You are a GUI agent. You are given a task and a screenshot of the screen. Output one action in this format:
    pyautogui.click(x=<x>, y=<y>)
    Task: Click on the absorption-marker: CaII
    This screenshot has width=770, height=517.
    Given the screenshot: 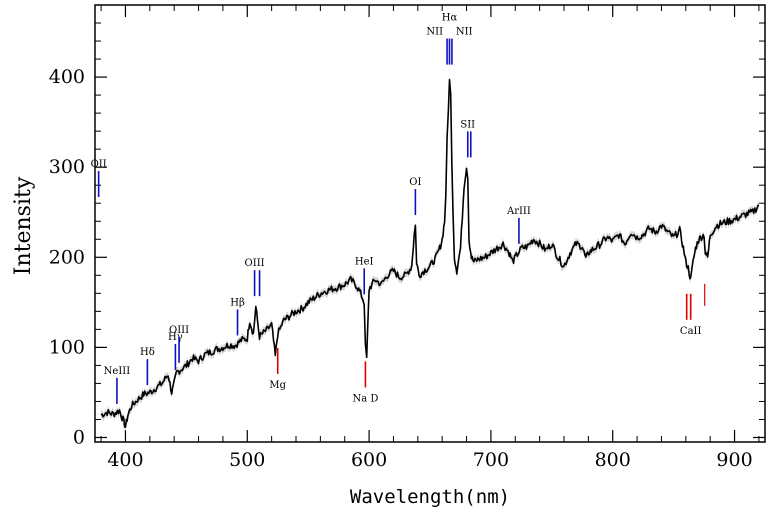 What is the action you would take?
    pyautogui.click(x=693, y=310)
    